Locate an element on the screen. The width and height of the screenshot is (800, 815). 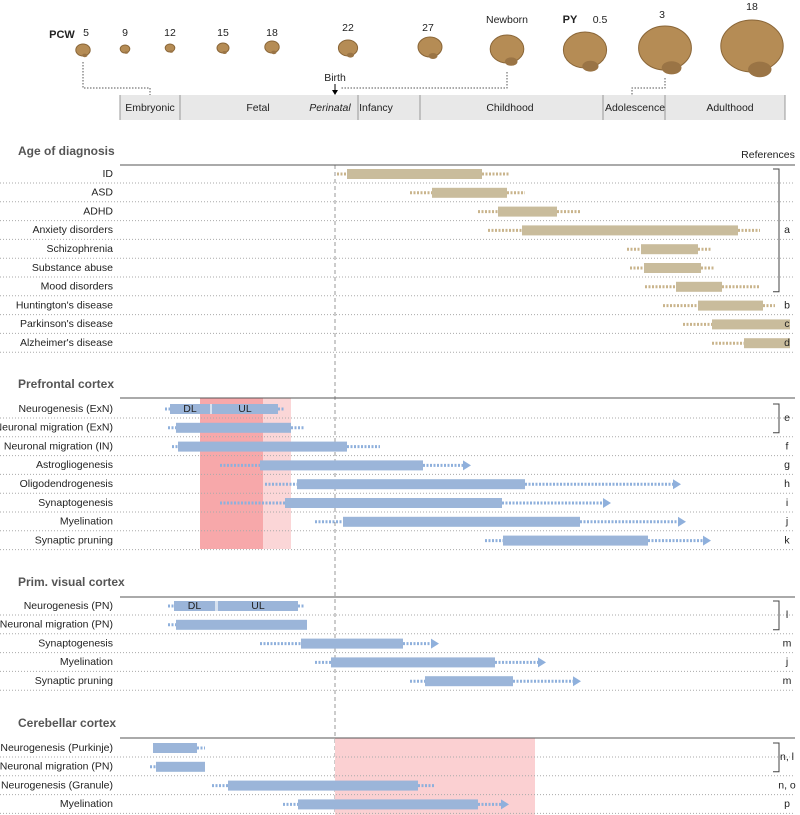
birth-arrowhead is located at coordinates (335, 92).